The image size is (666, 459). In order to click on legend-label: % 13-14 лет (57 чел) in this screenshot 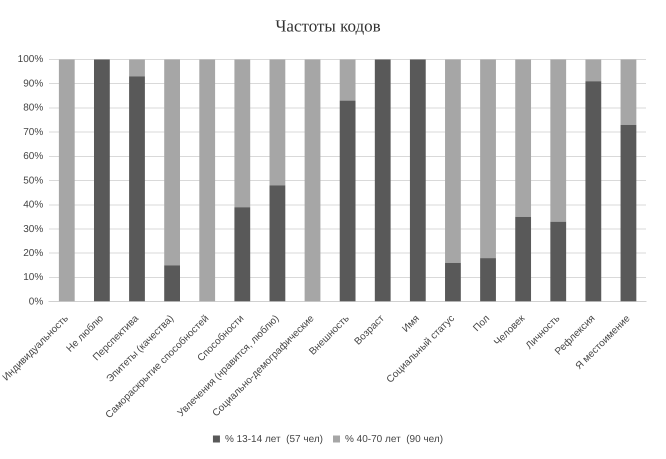, I will do `click(273, 439)`.